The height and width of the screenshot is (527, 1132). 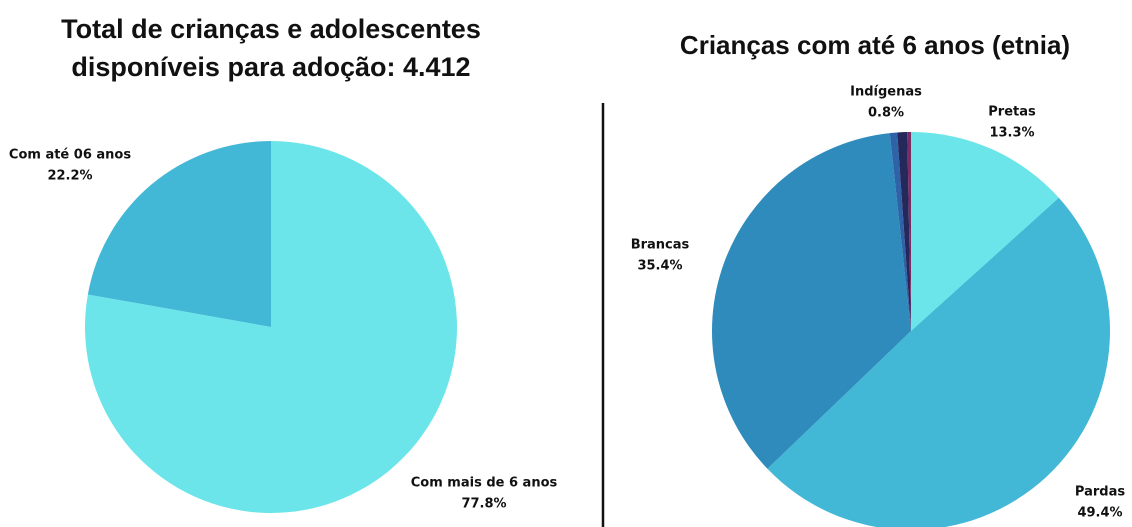 I want to click on slice-label: Com mais de 6 anos, so click(x=484, y=483).